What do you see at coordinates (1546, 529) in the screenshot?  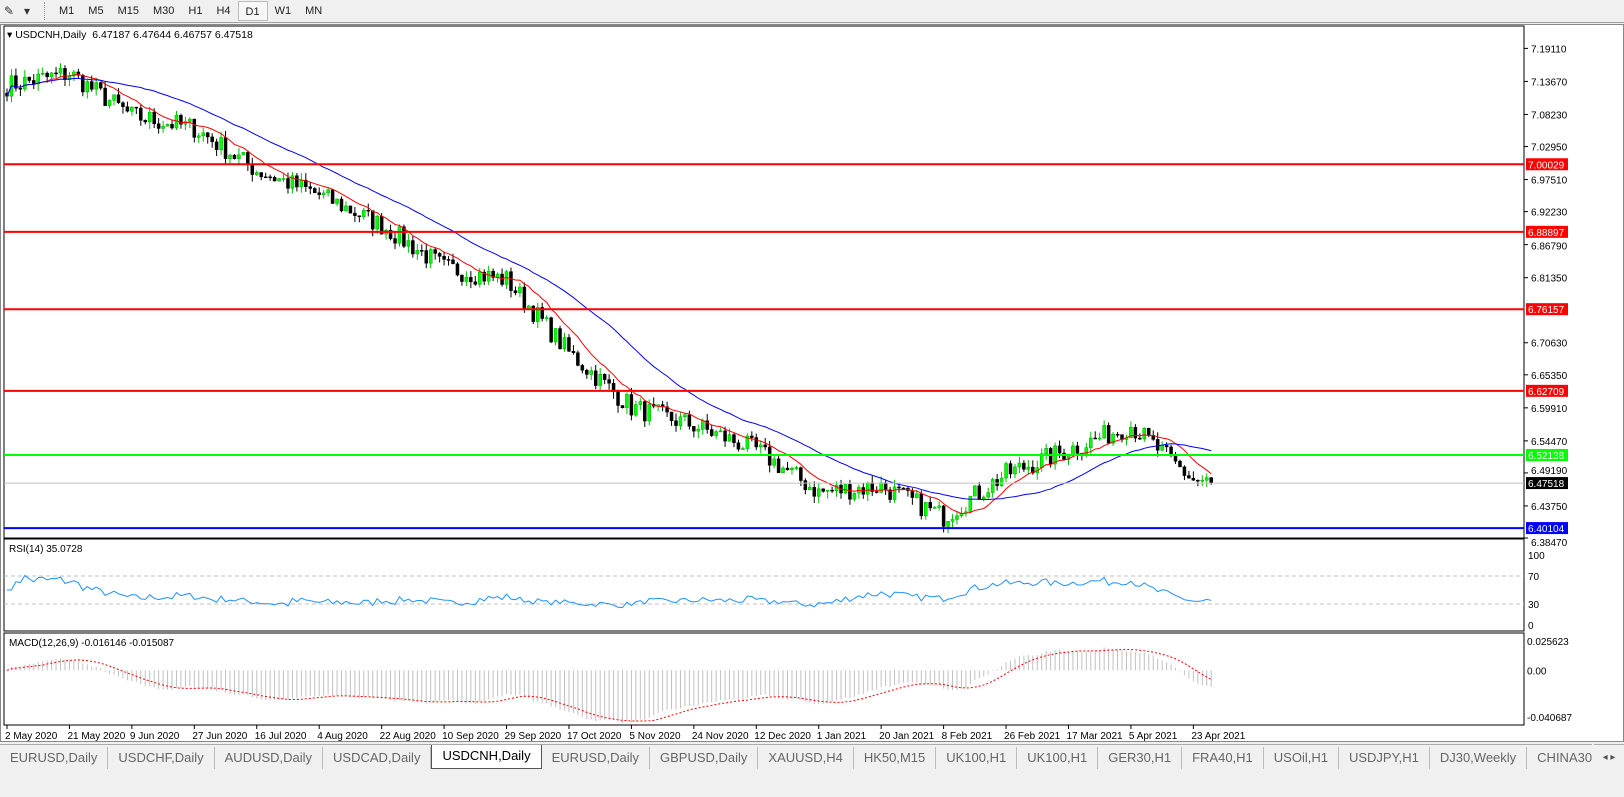 I see `horizontal-level-label: 6.40104` at bounding box center [1546, 529].